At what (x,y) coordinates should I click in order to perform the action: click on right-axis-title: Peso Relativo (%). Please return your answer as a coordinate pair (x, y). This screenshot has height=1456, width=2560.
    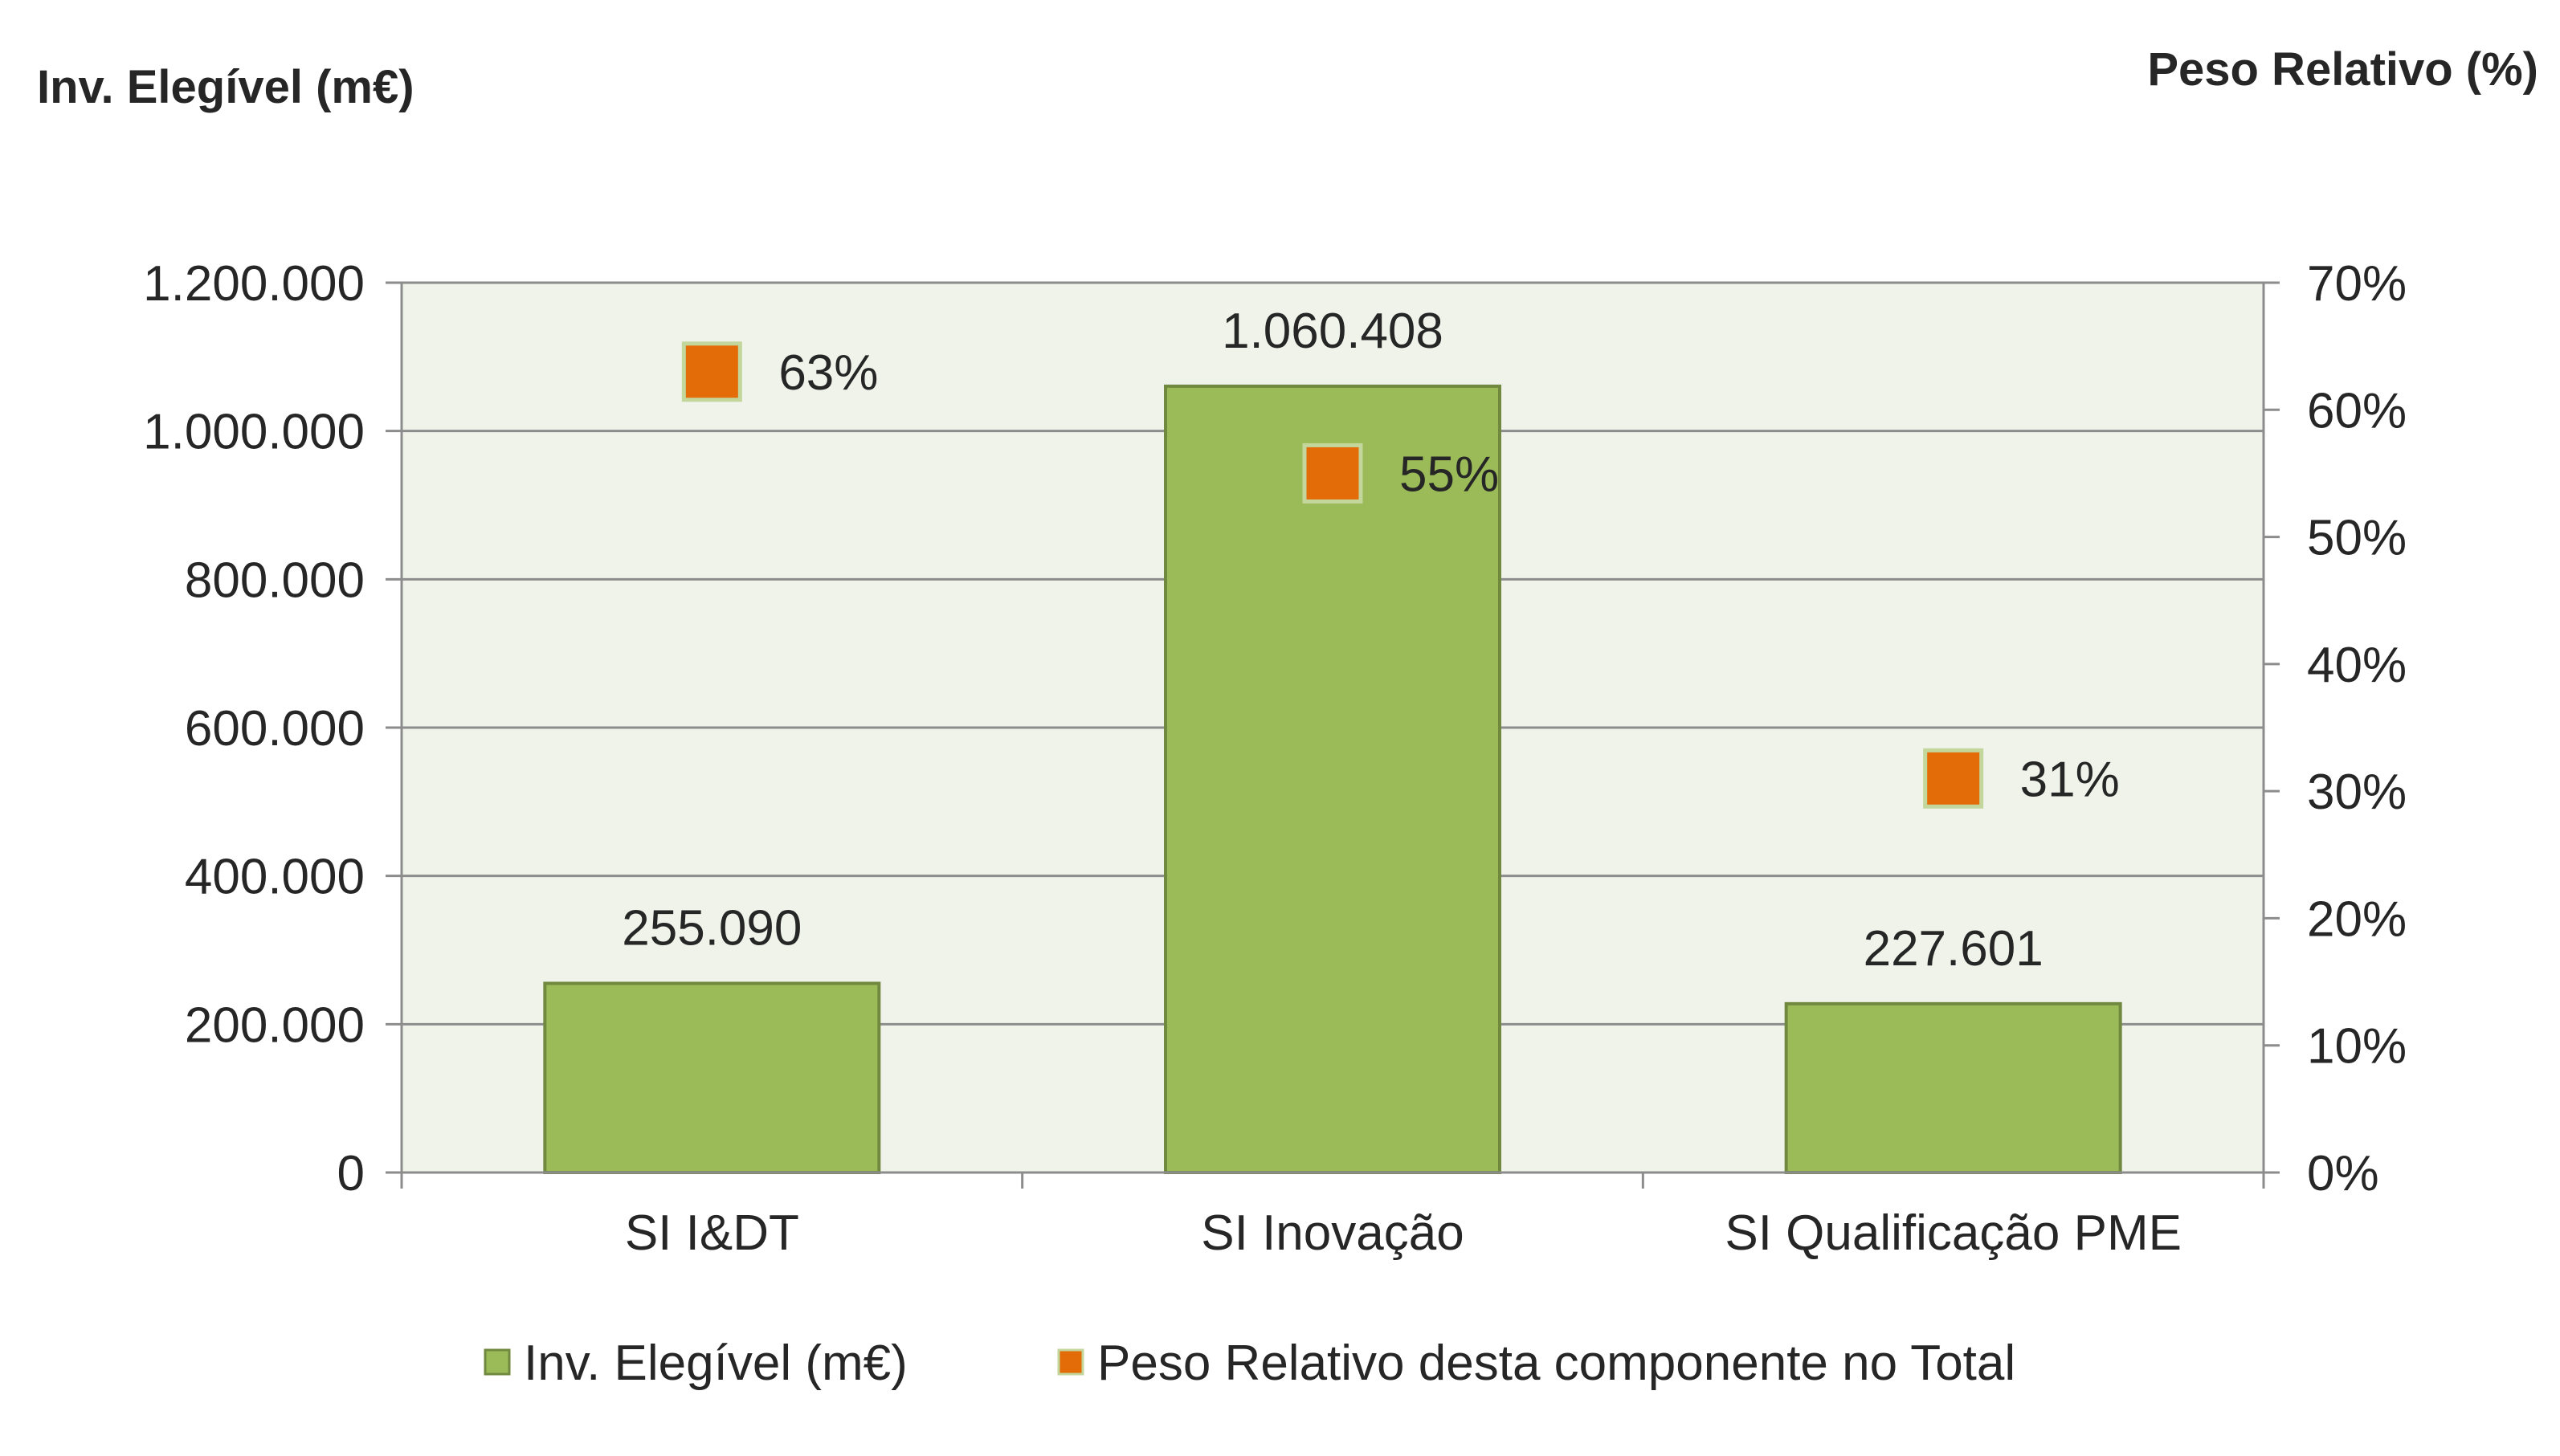
    Looking at the image, I should click on (2342, 69).